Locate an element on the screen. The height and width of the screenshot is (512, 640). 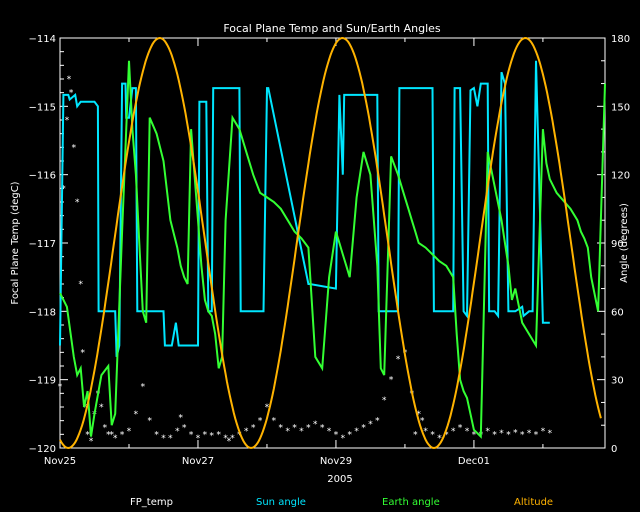
y-left-tick-label: −119 is located at coordinates (42, 381).